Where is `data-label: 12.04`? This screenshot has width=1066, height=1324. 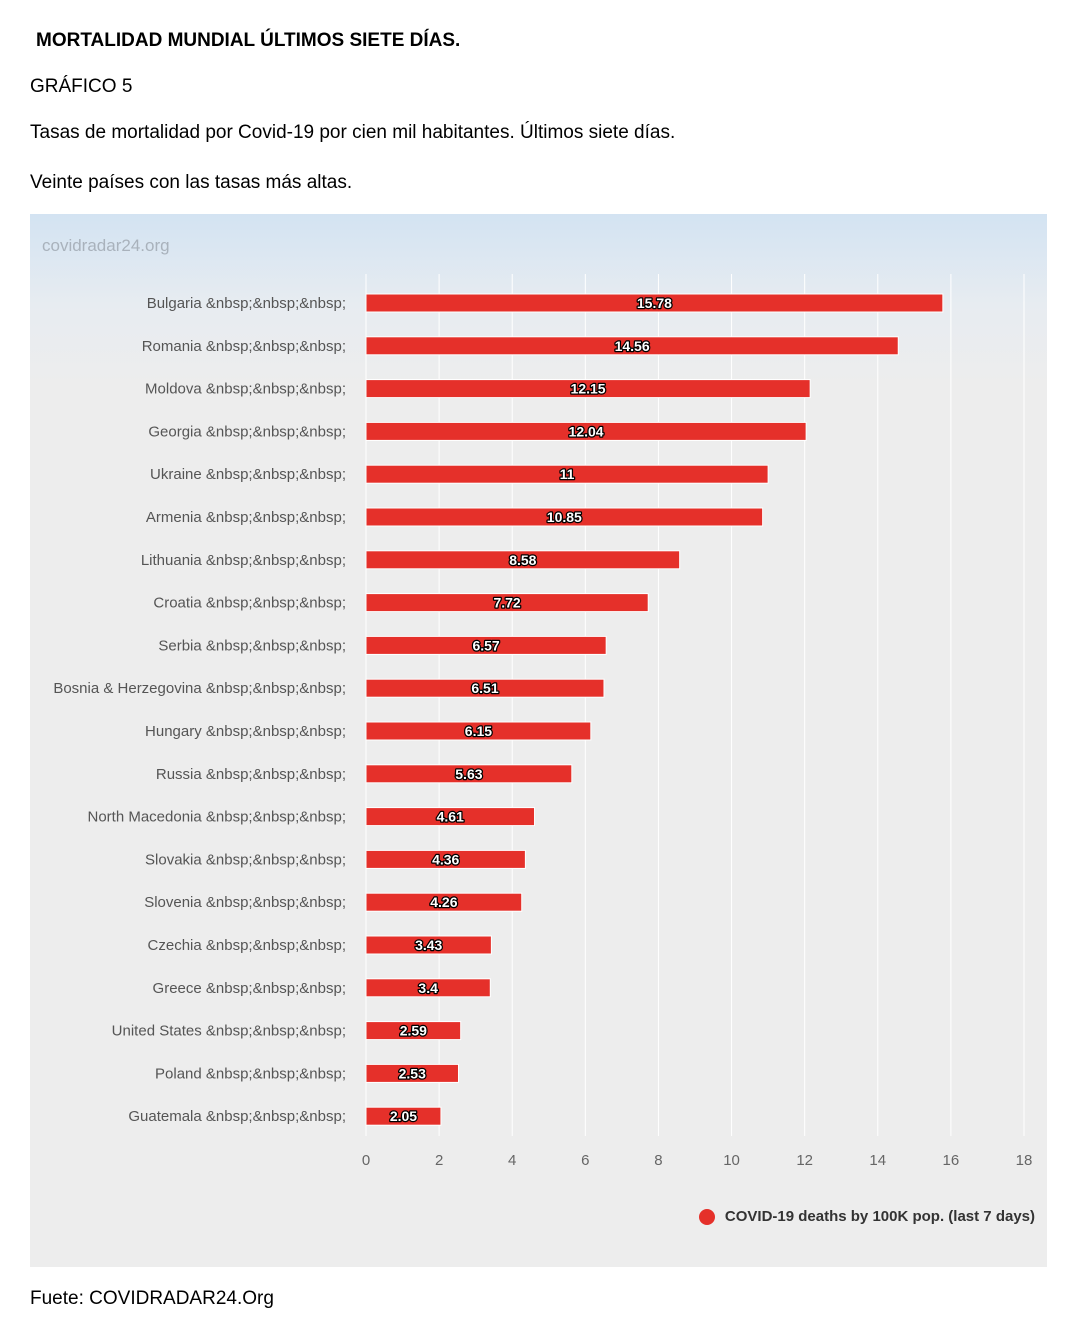 data-label: 12.04 is located at coordinates (586, 431).